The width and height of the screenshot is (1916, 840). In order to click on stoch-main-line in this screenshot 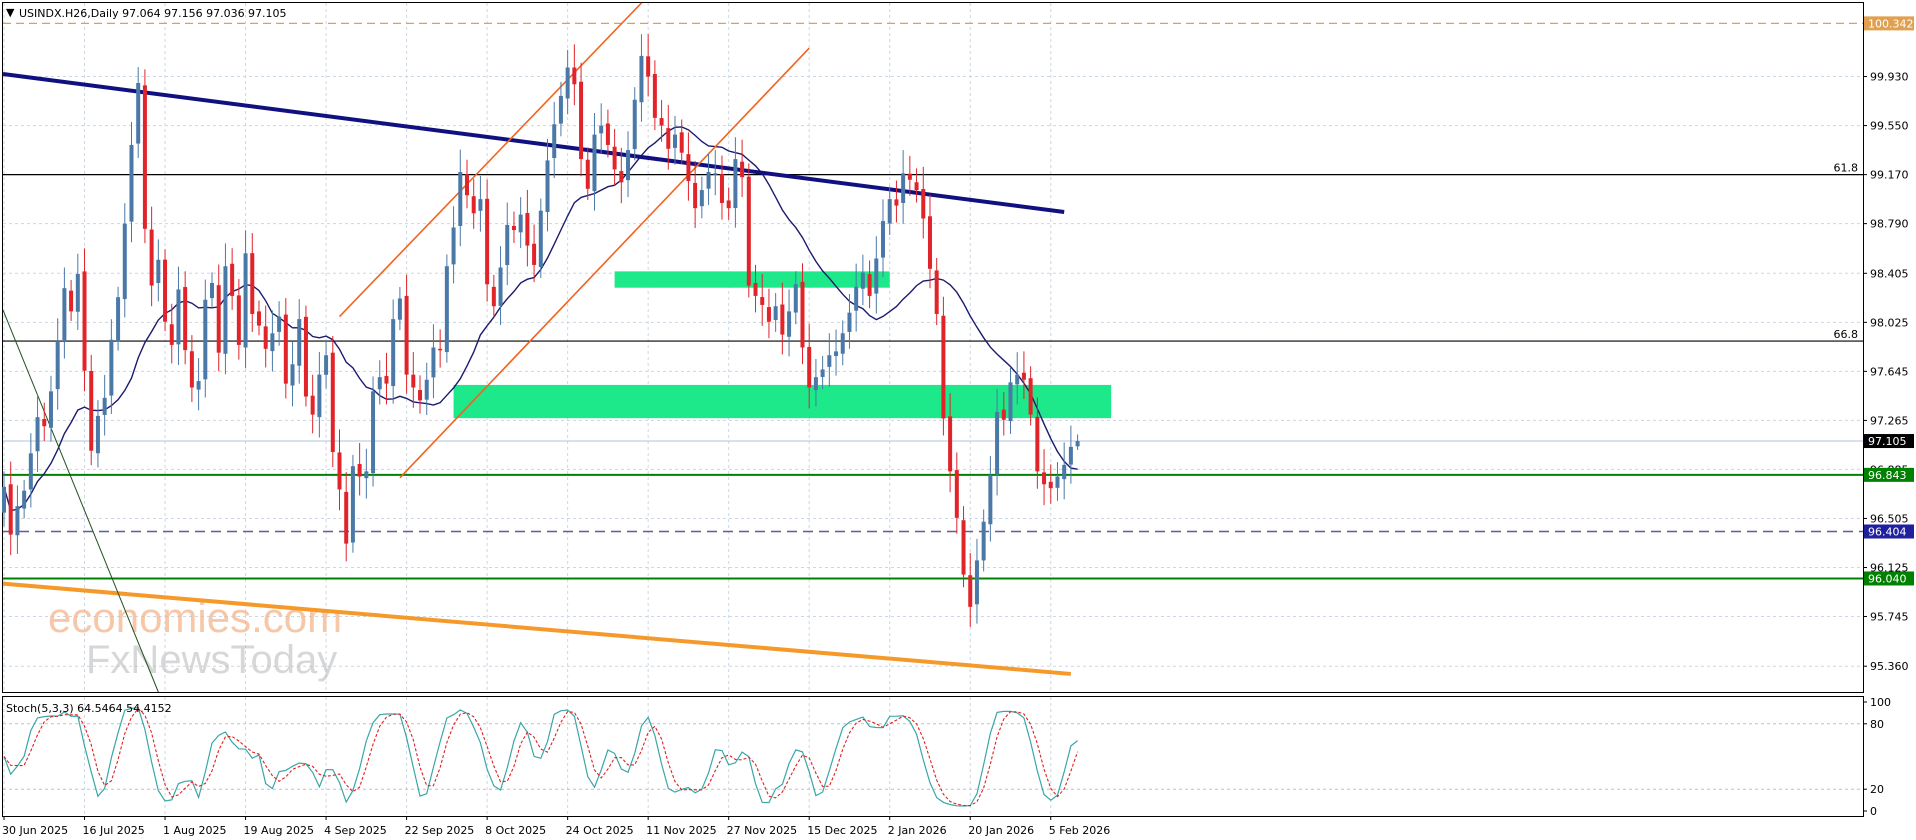, I will do `click(540, 756)`.